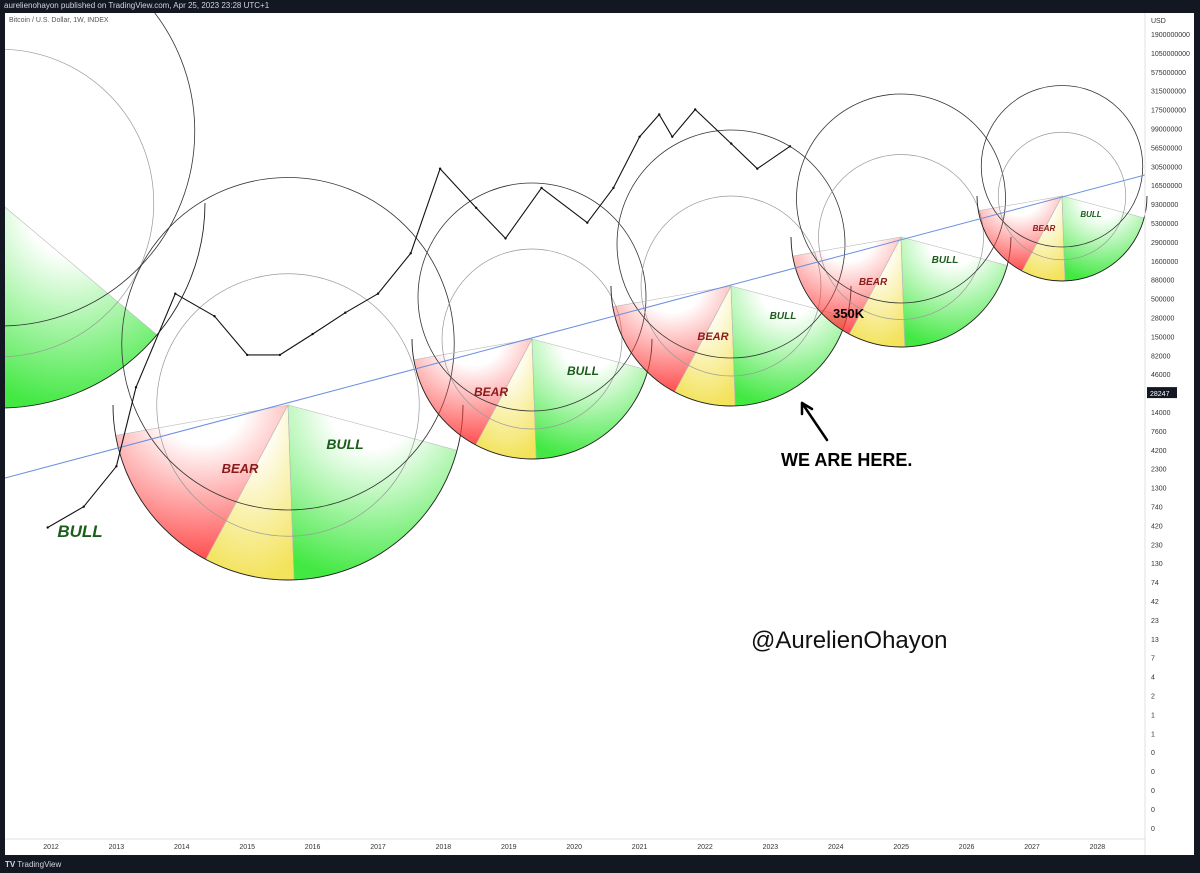 This screenshot has height=873, width=1200. I want to click on price-tick-label: 230, so click(1157, 545).